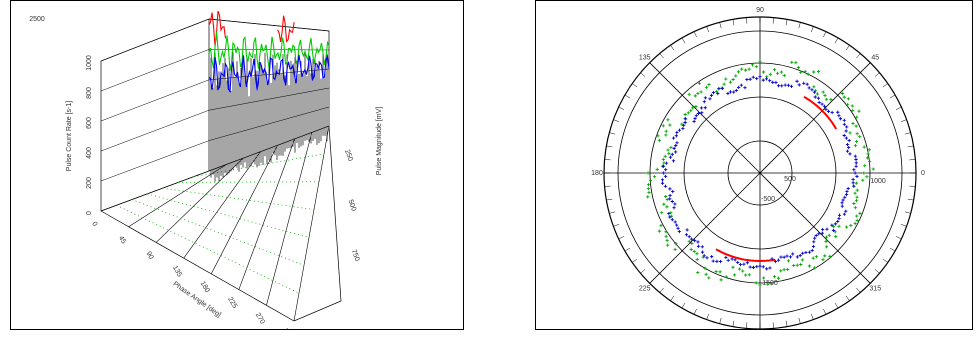  Describe the element at coordinates (875, 288) in the screenshot. I see `angle-tick-label: 315` at that location.